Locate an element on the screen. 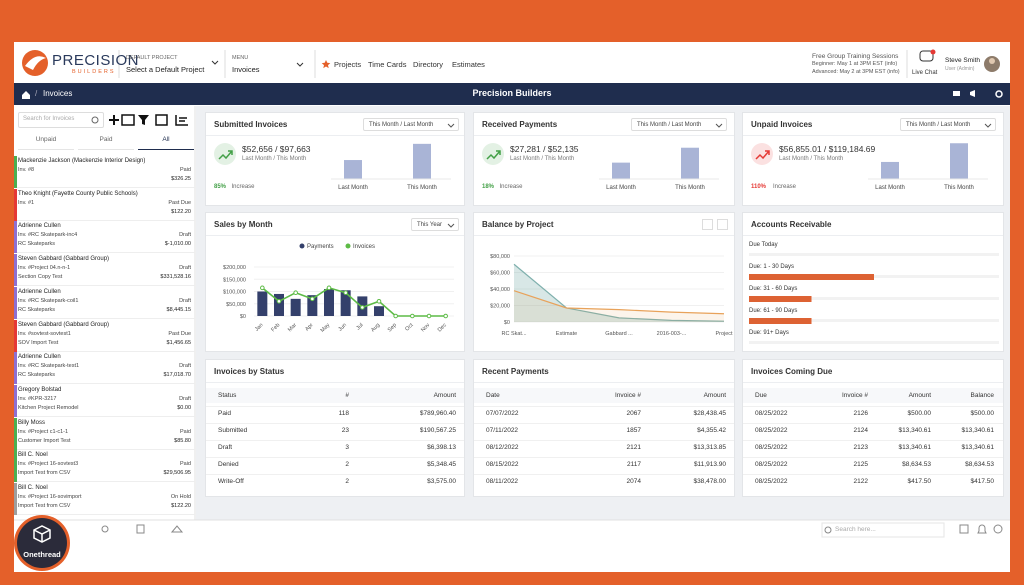 This screenshot has height=585, width=1024. bar-track is located at coordinates (874, 320).